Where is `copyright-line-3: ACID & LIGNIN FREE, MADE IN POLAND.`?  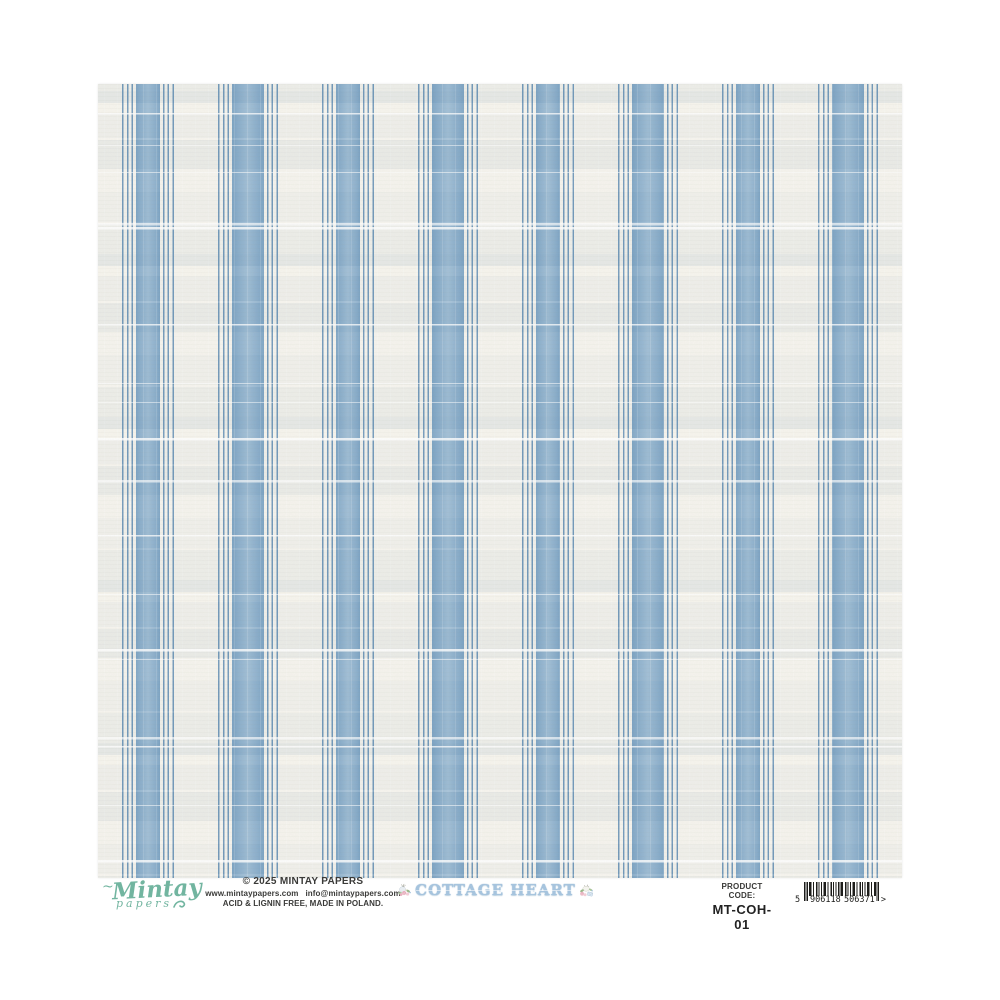
copyright-line-3: ACID & LIGNIN FREE, MADE IN POLAND. is located at coordinates (303, 903).